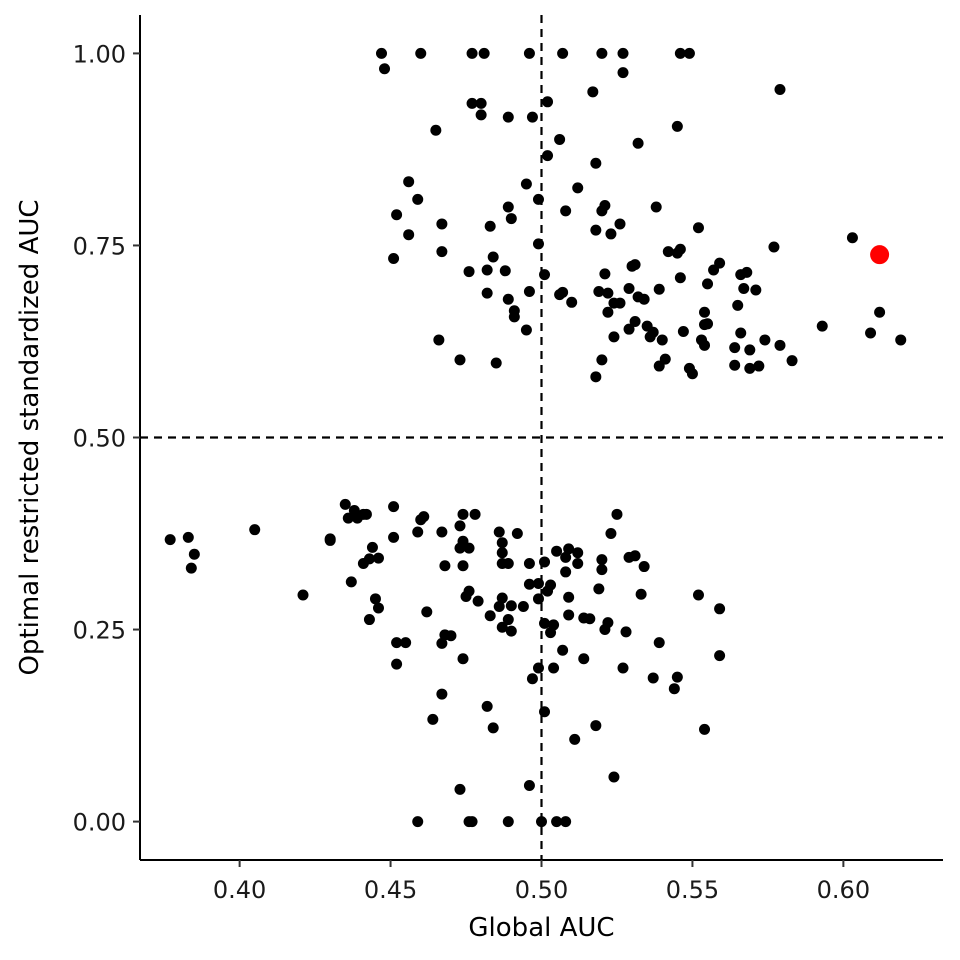 The width and height of the screenshot is (960, 960). What do you see at coordinates (541, 928) in the screenshot?
I see `x-axis-title: Global AUC` at bounding box center [541, 928].